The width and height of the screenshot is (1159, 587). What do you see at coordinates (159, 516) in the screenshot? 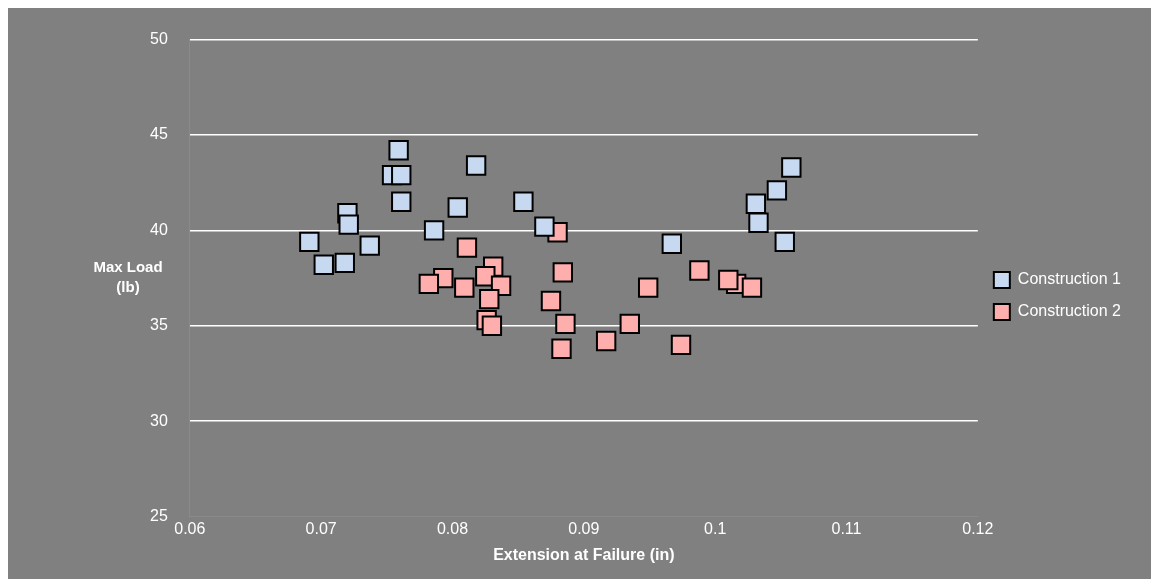
I see `y-tick-label: 25` at bounding box center [159, 516].